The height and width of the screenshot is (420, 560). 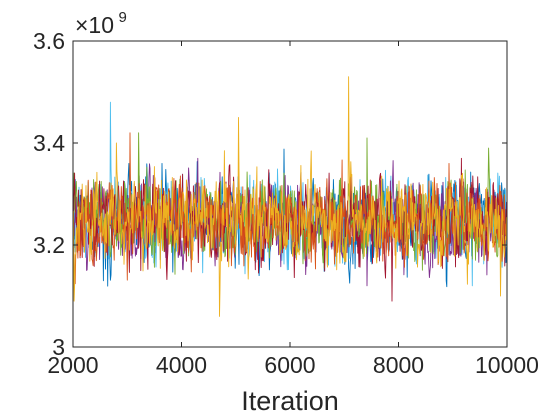 I want to click on y-tick-label: 3.2, so click(x=49, y=245).